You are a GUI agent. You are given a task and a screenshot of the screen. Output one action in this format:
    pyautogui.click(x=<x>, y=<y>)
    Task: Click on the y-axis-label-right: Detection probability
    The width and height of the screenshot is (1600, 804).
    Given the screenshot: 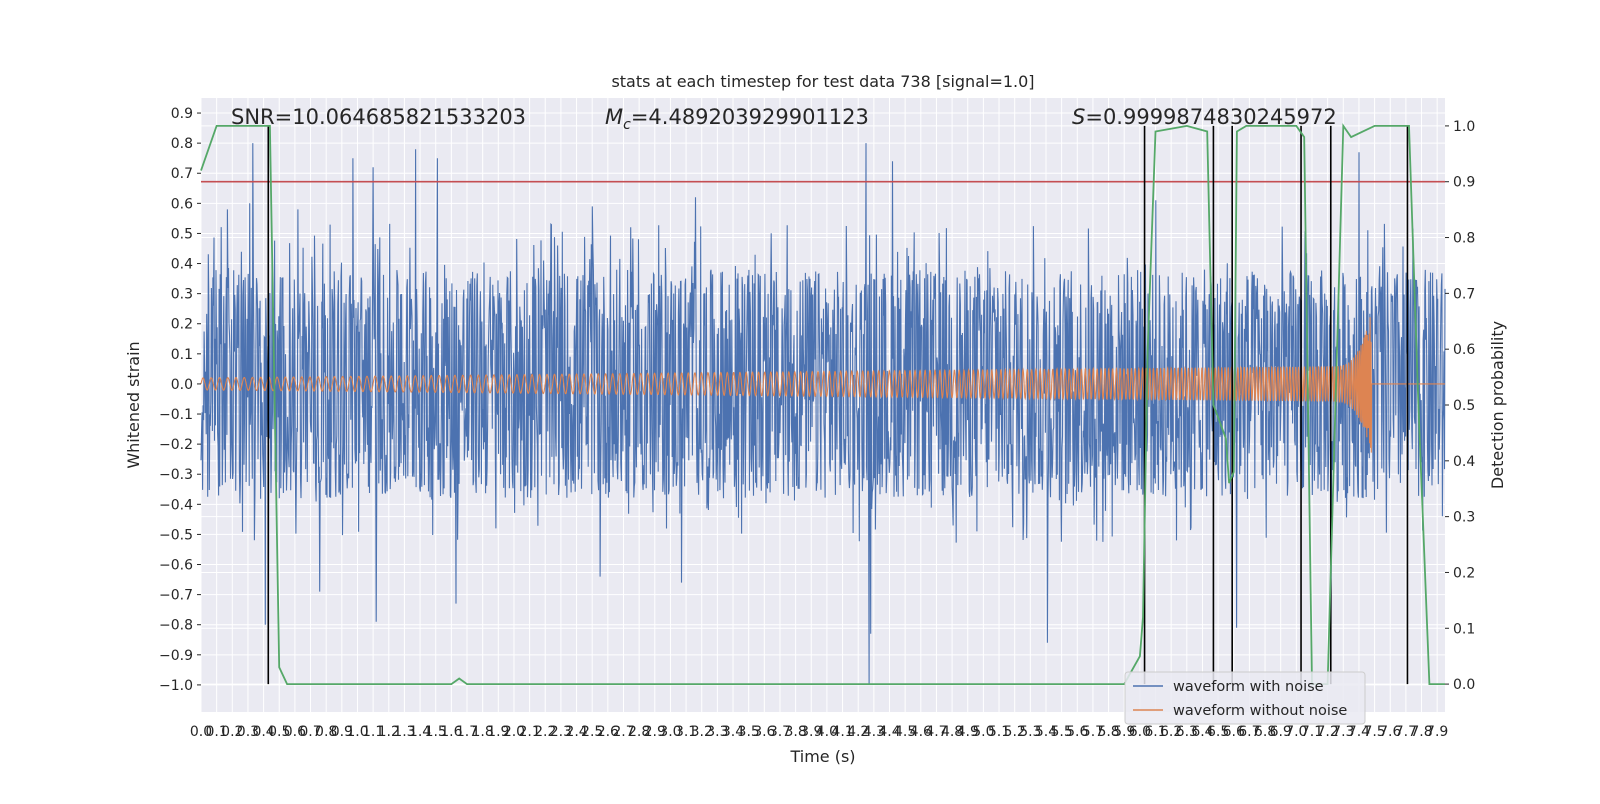 What is the action you would take?
    pyautogui.click(x=1497, y=405)
    